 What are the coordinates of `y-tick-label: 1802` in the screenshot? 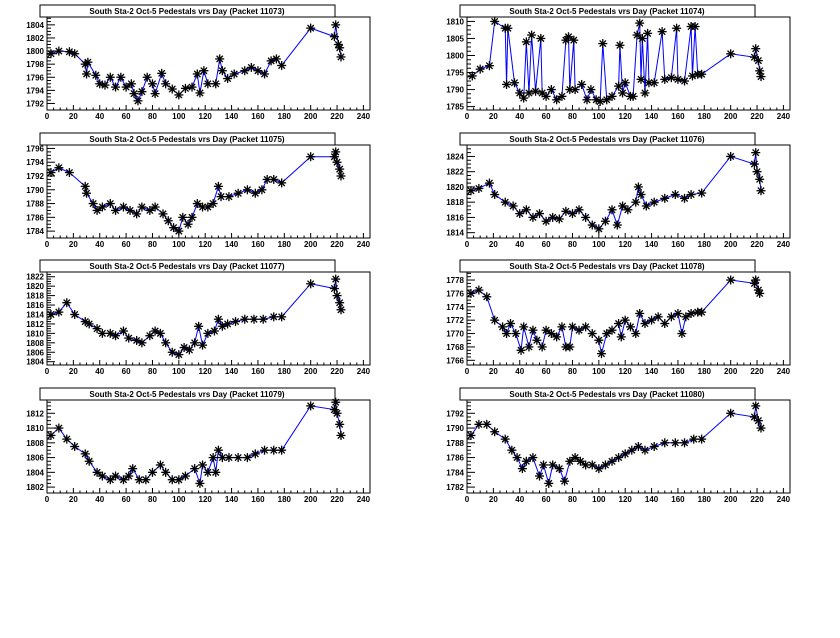 It's located at (35, 38).